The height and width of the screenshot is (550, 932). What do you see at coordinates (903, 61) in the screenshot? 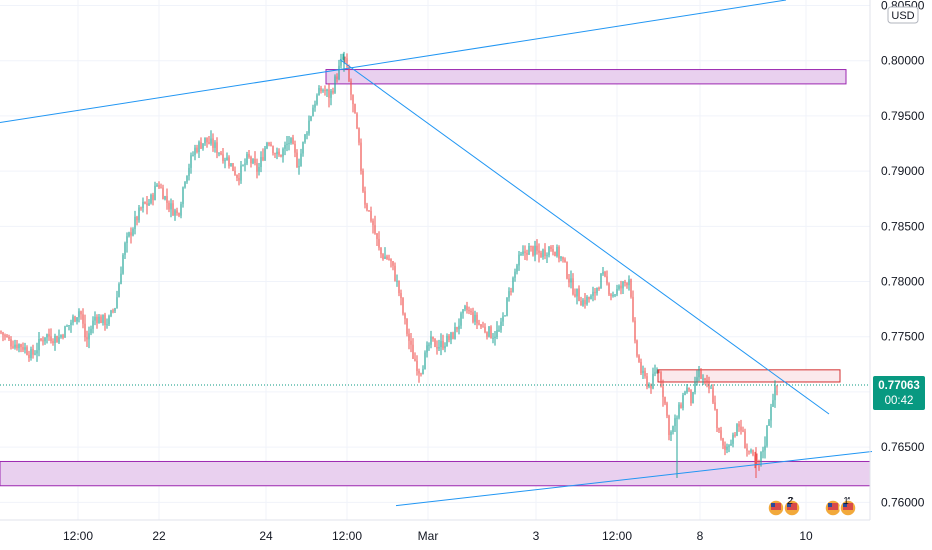
I see `price-tick-label: 0.80000` at bounding box center [903, 61].